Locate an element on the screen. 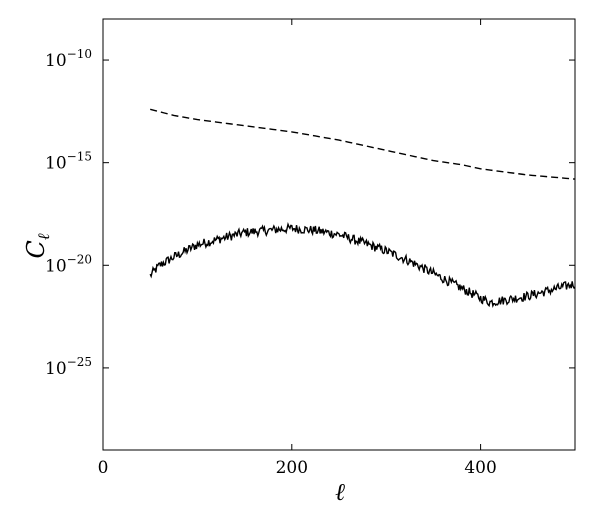  y-tick-label-exponent: −25 is located at coordinates (79, 362).